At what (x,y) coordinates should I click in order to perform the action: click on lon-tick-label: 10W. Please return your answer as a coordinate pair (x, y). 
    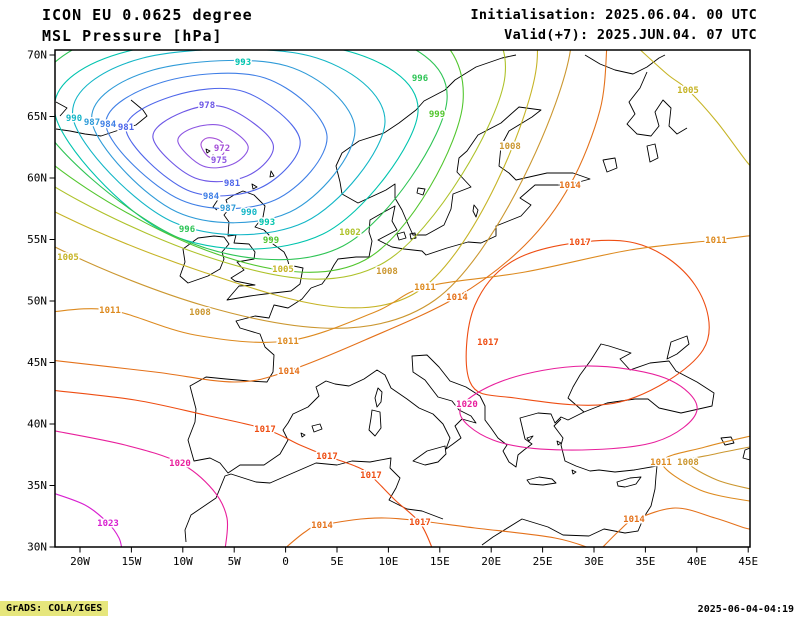
    Looking at the image, I should click on (183, 561).